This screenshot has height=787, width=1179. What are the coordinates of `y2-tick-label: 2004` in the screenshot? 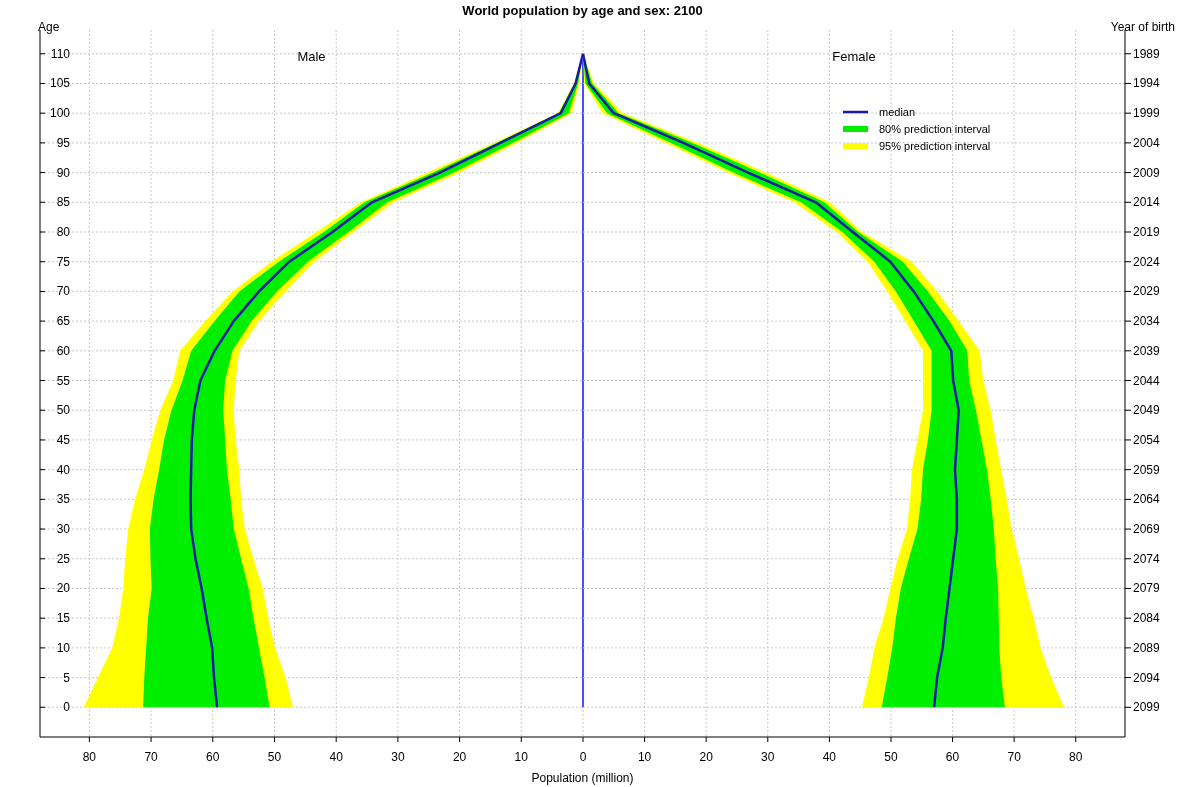 It's located at (1147, 142).